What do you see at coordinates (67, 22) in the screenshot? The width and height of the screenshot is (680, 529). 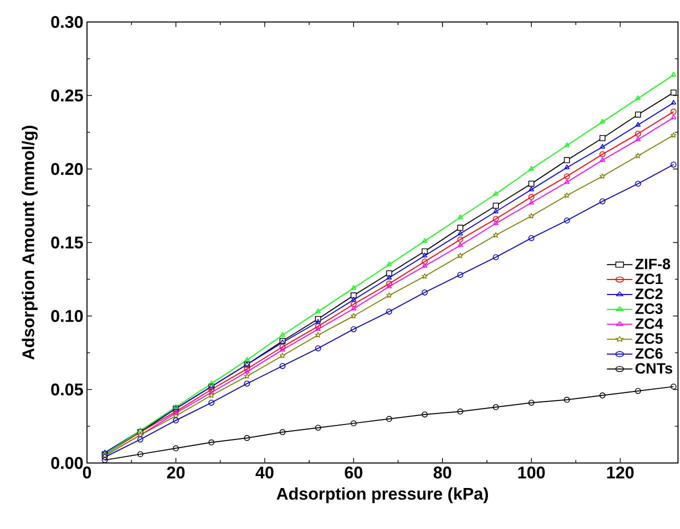 I see `y-tick-label: 0.30` at bounding box center [67, 22].